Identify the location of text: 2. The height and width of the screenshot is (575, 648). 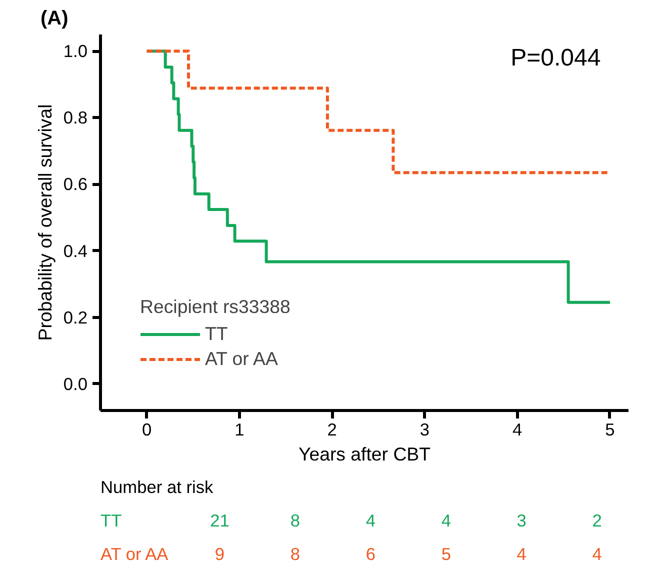
(597, 520).